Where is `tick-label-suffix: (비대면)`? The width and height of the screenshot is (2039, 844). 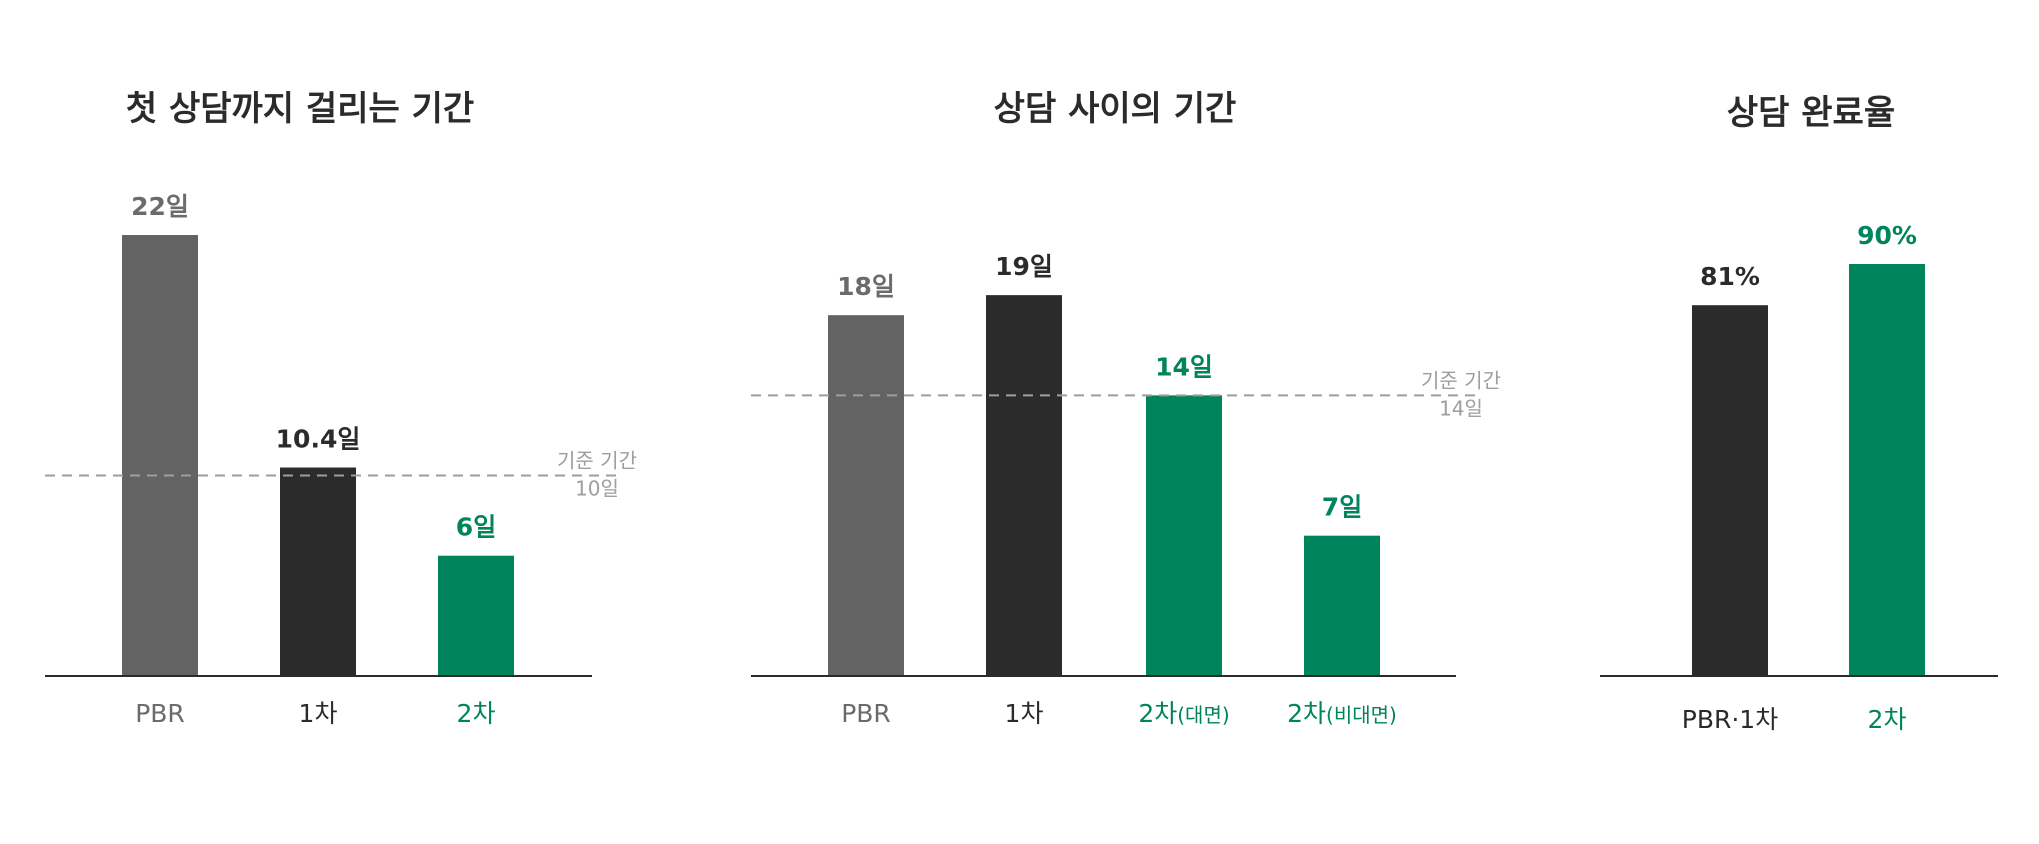 tick-label-suffix: (비대면) is located at coordinates (1361, 715).